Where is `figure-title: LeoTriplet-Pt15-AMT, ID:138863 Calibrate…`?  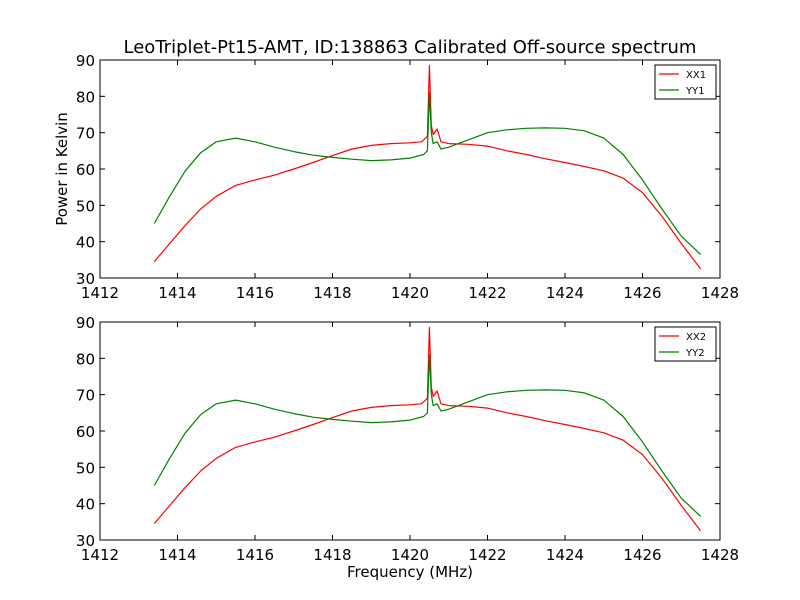
figure-title: LeoTriplet-Pt15-AMT, ID:138863 Calibrate… is located at coordinates (410, 47).